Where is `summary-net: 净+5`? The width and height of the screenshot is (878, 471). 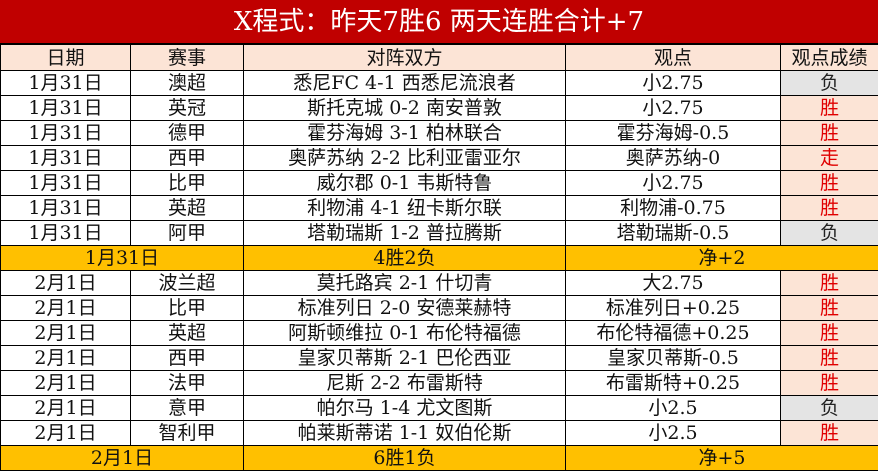 summary-net: 净+5 is located at coordinates (722, 458).